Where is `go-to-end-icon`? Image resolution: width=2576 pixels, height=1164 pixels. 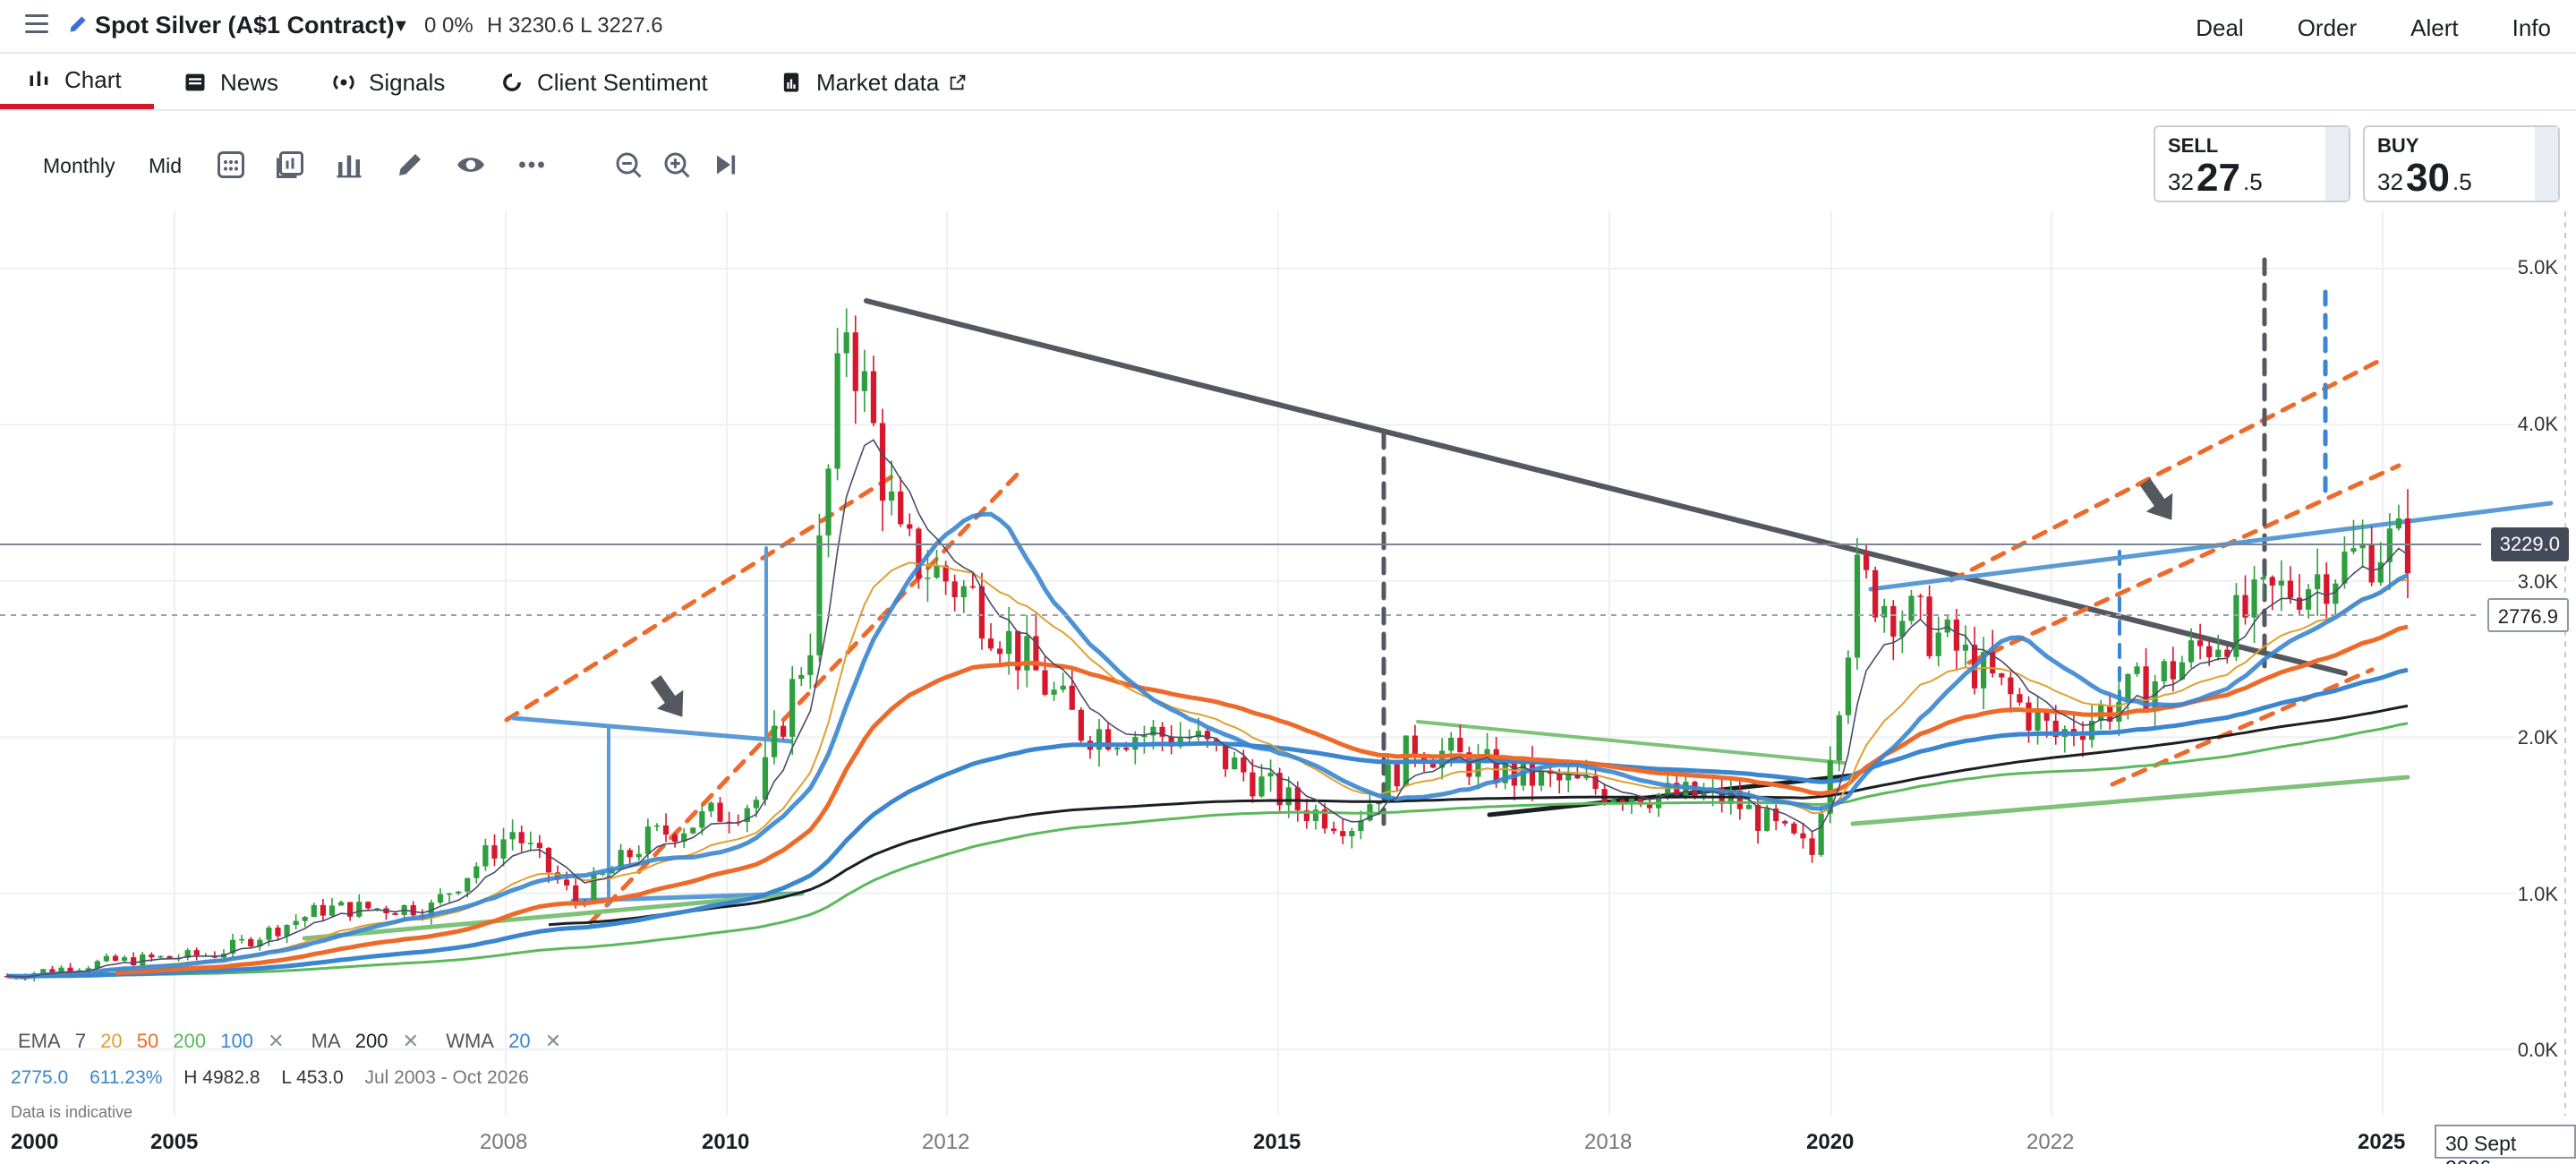 go-to-end-icon is located at coordinates (725, 165).